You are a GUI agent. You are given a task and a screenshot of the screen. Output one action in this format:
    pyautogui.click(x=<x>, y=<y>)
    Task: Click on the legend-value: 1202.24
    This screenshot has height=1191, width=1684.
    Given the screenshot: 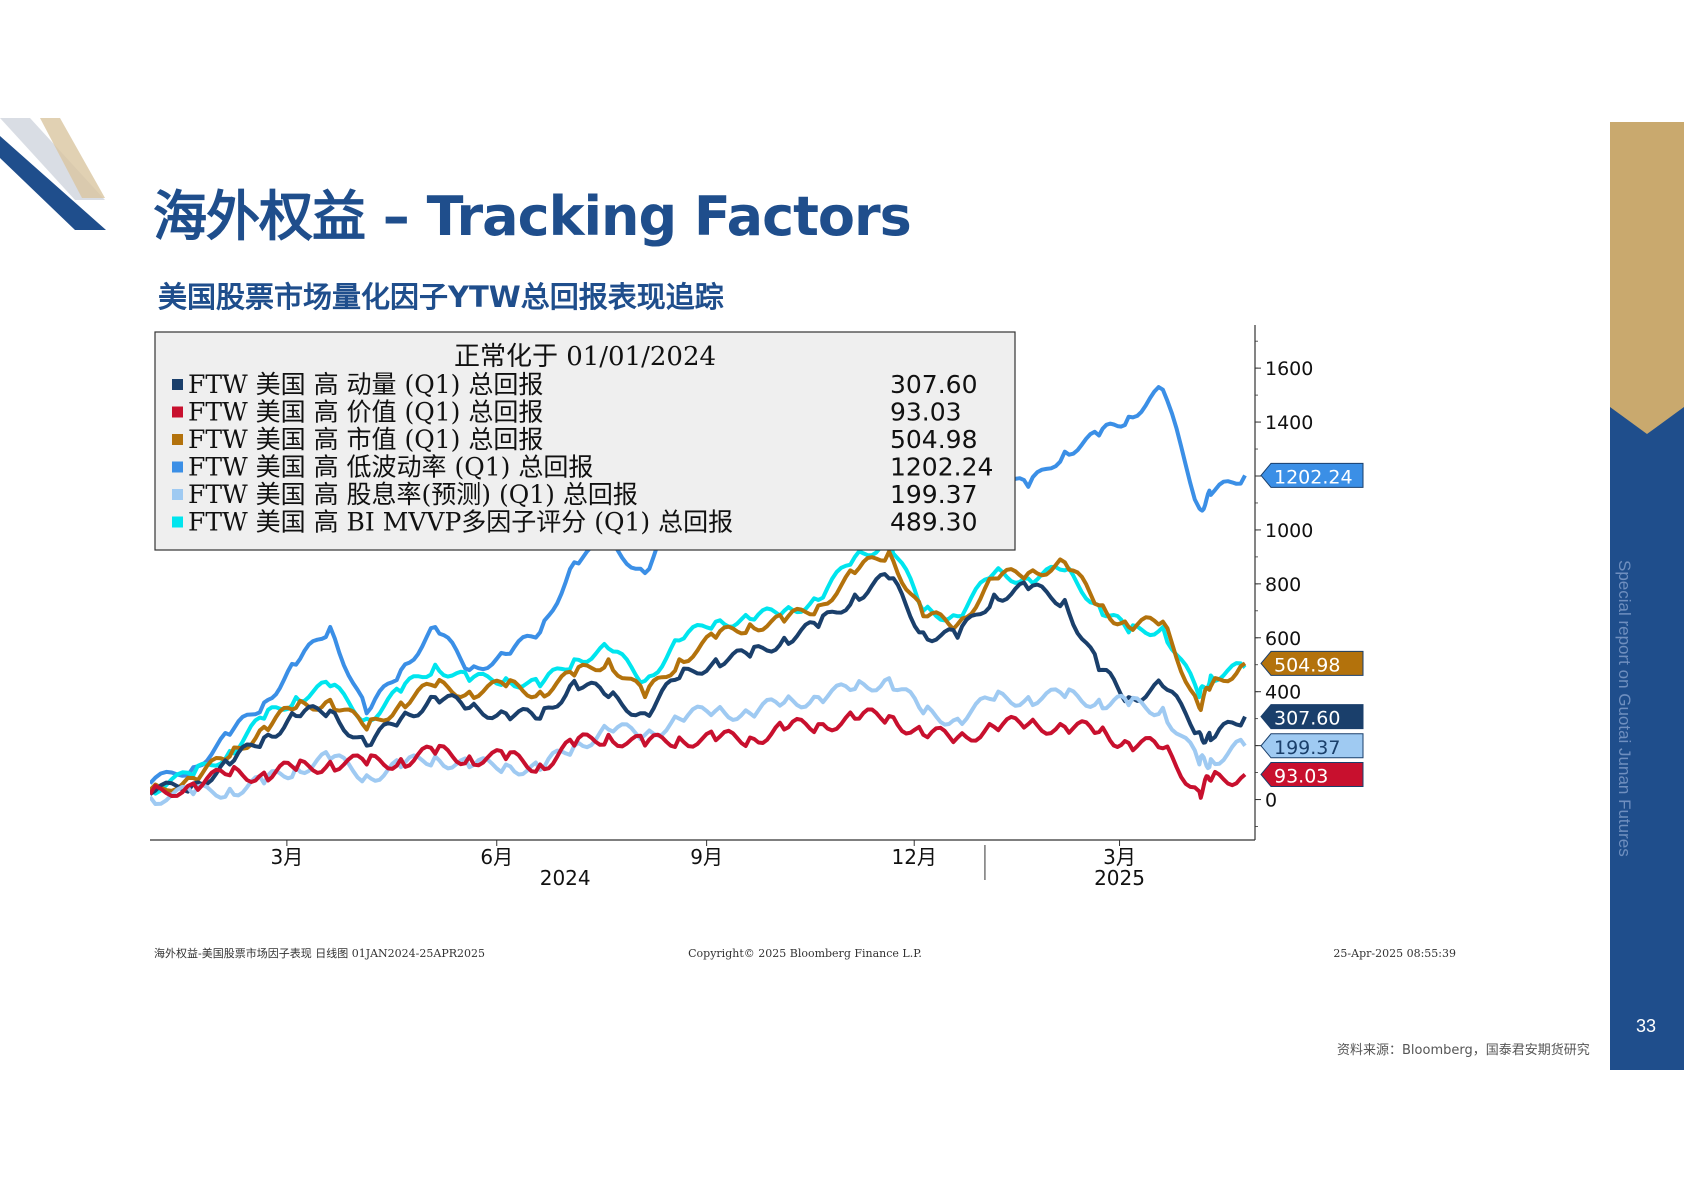 What is the action you would take?
    pyautogui.click(x=941, y=467)
    